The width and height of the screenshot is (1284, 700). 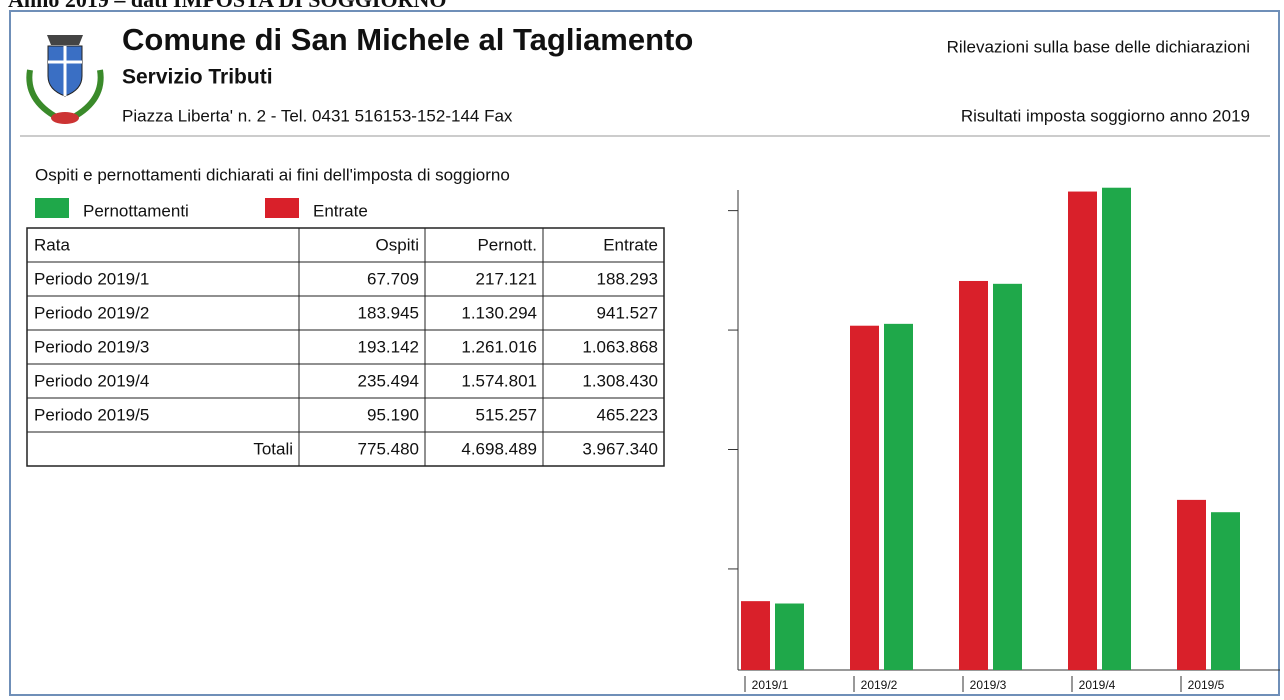 What do you see at coordinates (627, 312) in the screenshot?
I see `table-cell: 941.527` at bounding box center [627, 312].